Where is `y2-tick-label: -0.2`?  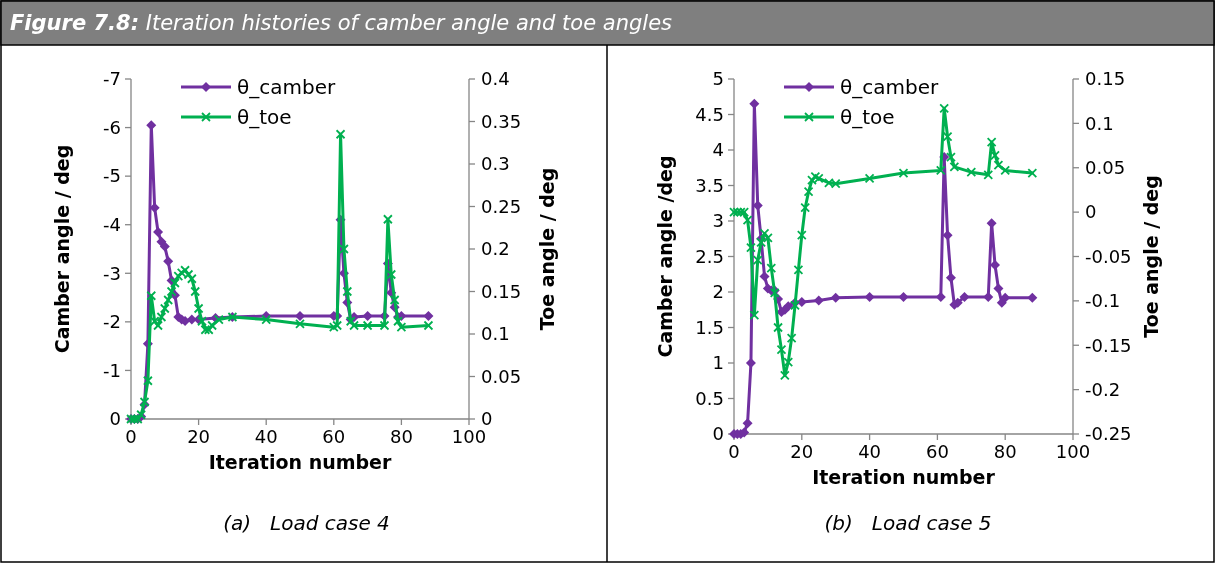 y2-tick-label: -0.2 is located at coordinates (1103, 389).